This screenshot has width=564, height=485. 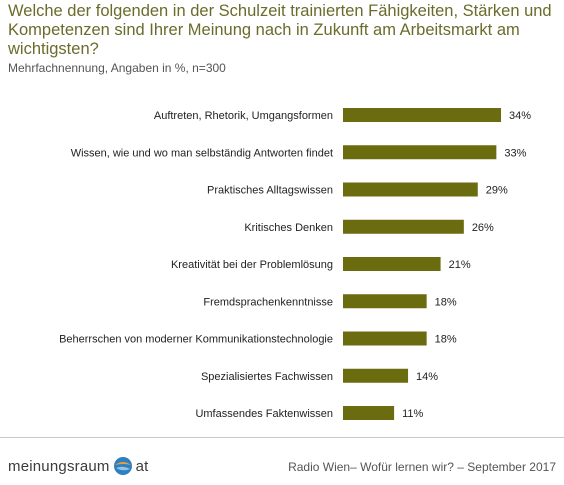 I want to click on chart-subtitle: Mehrfachnennung, Angaben in %, n=300, so click(x=117, y=68).